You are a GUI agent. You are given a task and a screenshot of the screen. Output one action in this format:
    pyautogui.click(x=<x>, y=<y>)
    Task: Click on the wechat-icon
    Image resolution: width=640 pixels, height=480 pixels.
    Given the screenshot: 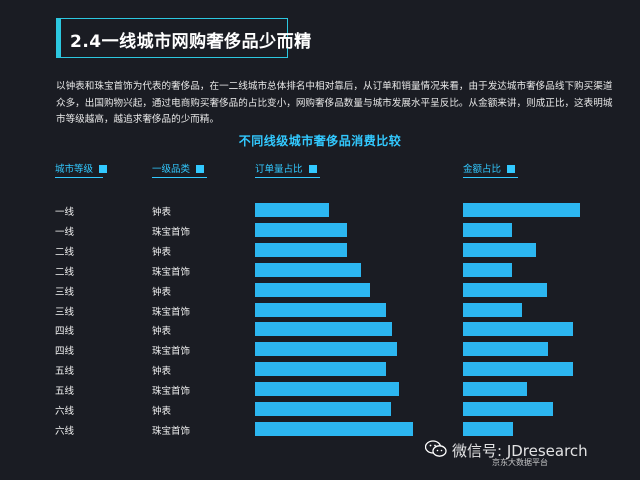 What is the action you would take?
    pyautogui.click(x=436, y=448)
    